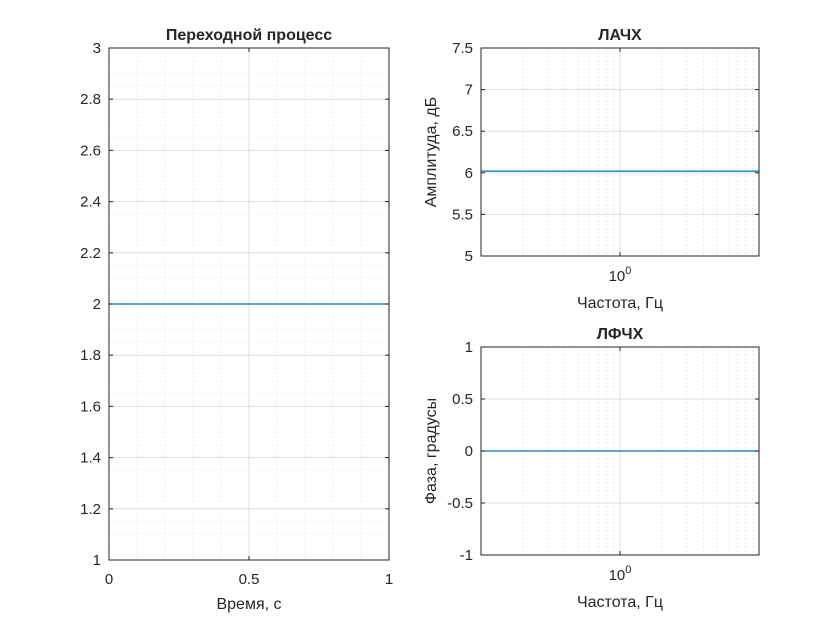 Image resolution: width=840 pixels, height=630 pixels. Describe the element at coordinates (90, 509) in the screenshot. I see `y-tick-label: 1.2` at that location.